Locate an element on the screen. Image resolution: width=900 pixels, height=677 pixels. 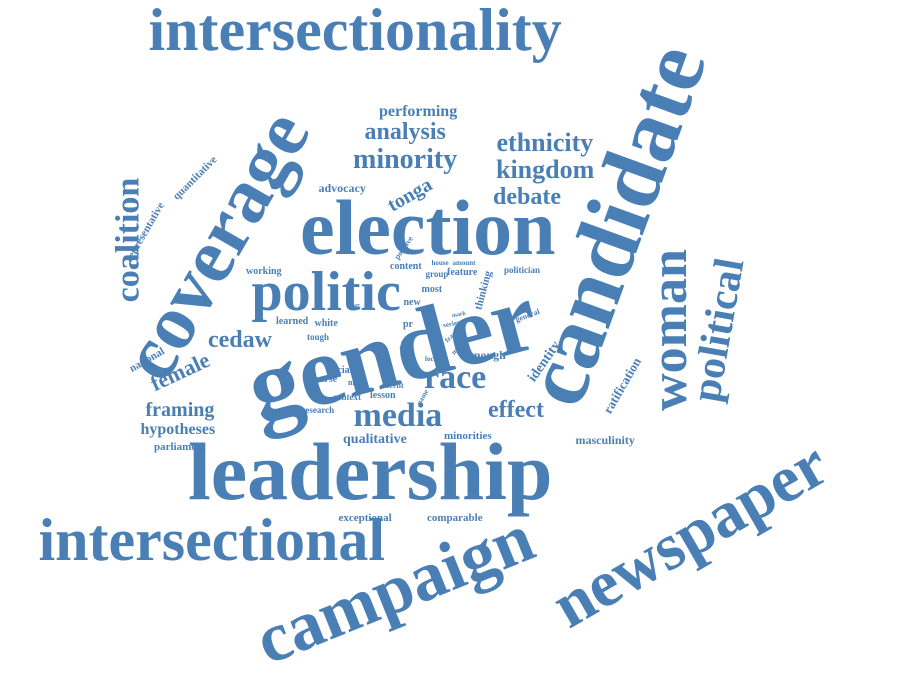
word-most: most is located at coordinates (432, 289).